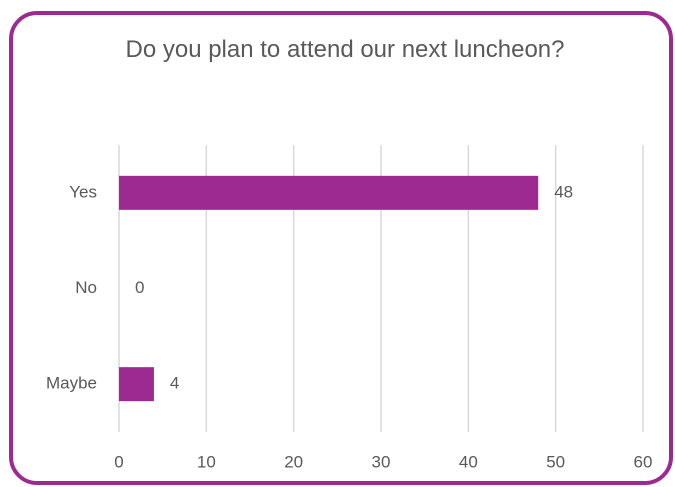 The width and height of the screenshot is (675, 487). What do you see at coordinates (174, 383) in the screenshot?
I see `data-label: 4` at bounding box center [174, 383].